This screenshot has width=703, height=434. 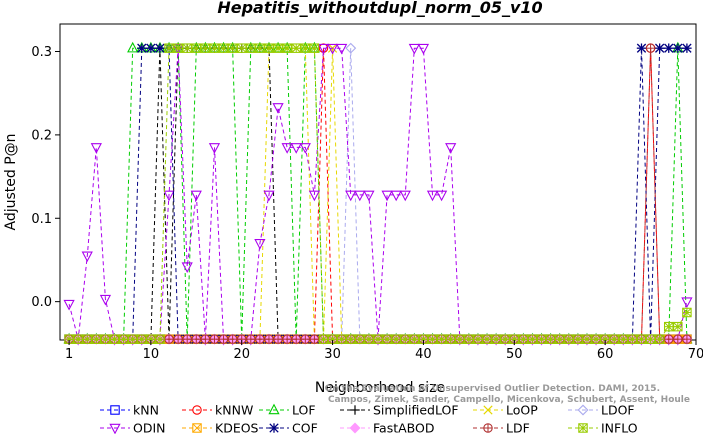 I want to click on legend-marker-ldof, so click(x=583, y=410).